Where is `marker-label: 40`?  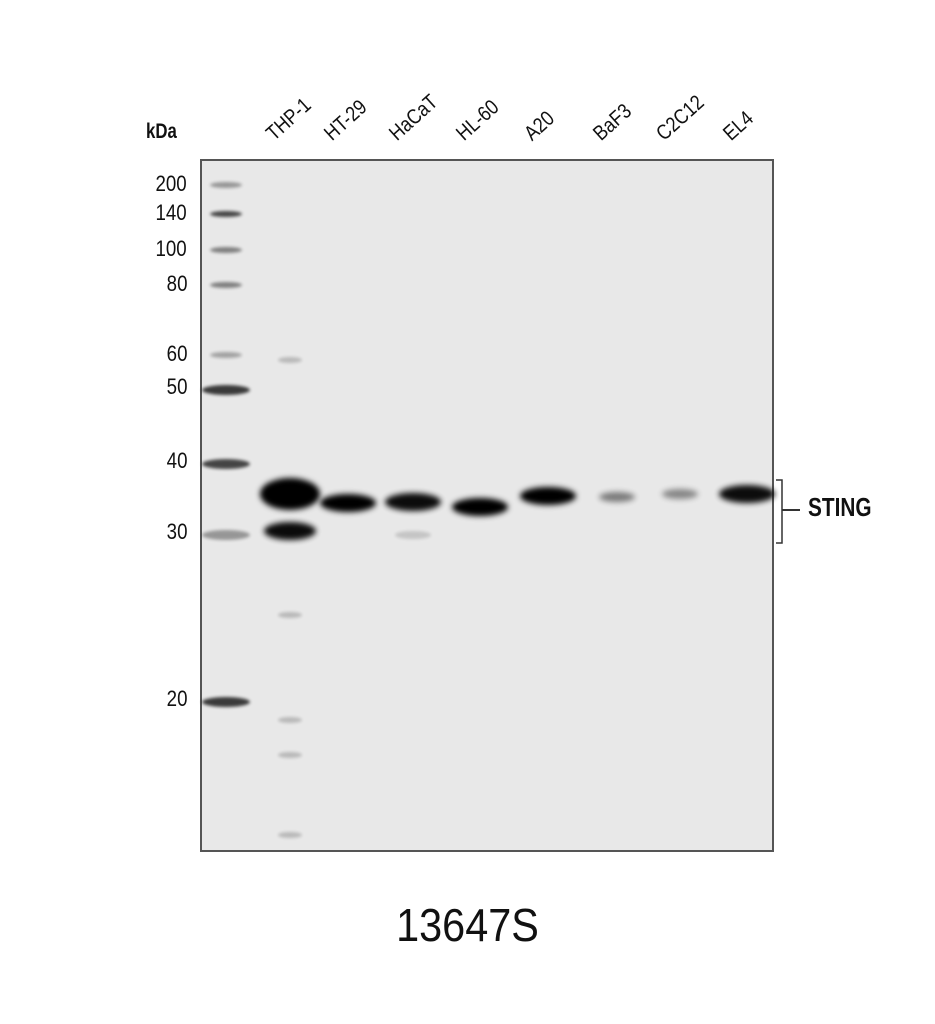
marker-label: 40 is located at coordinates (176, 460).